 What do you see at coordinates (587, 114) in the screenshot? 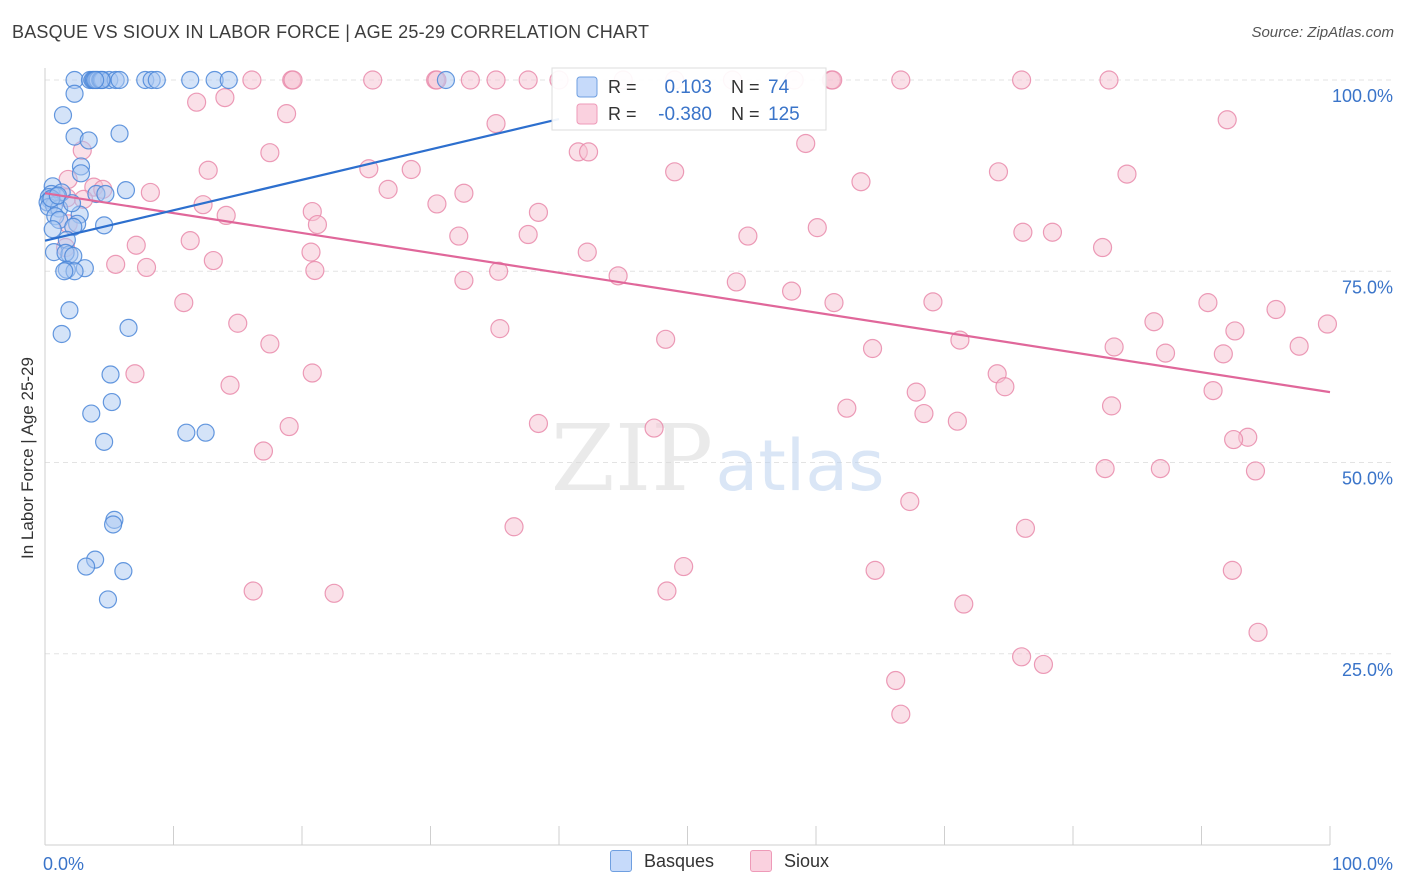
I see `stats-swatch-sioux` at bounding box center [587, 114].